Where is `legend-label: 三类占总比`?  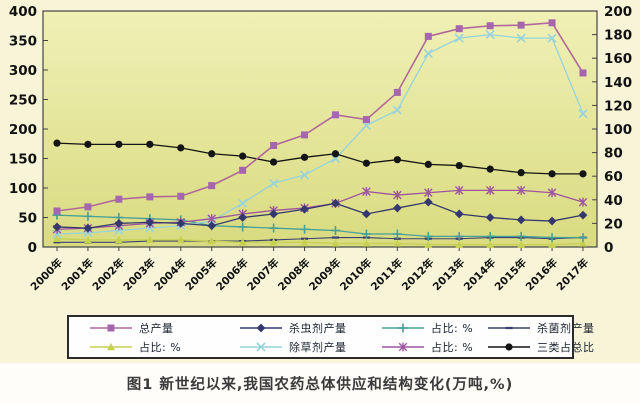 legend-label: 三类占总比 is located at coordinates (566, 347).